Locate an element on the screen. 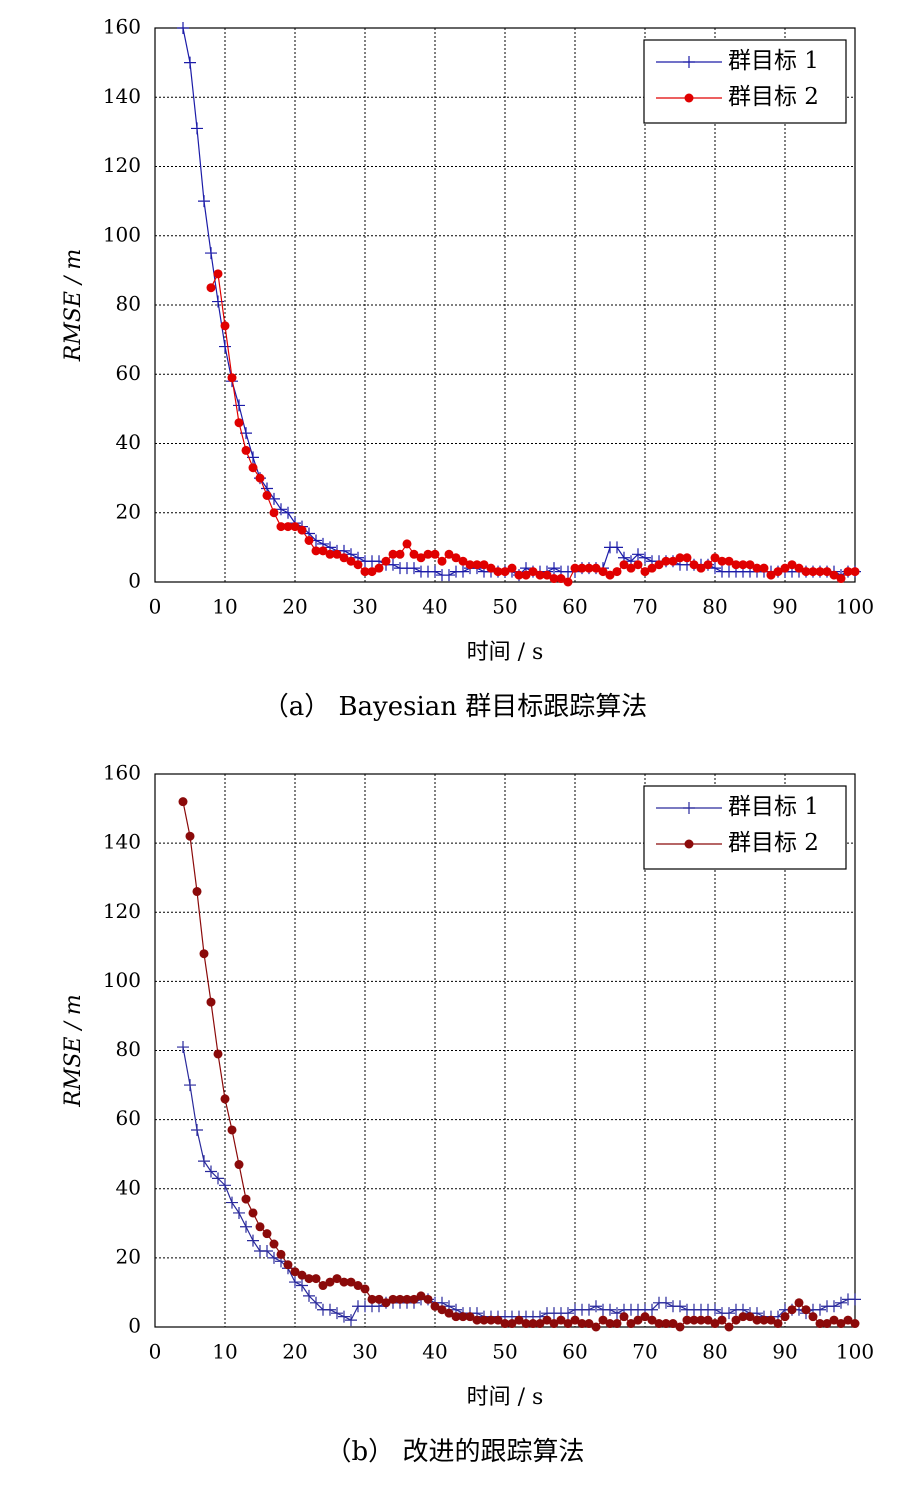  y-tick-label: 60 is located at coordinates (128, 1118).